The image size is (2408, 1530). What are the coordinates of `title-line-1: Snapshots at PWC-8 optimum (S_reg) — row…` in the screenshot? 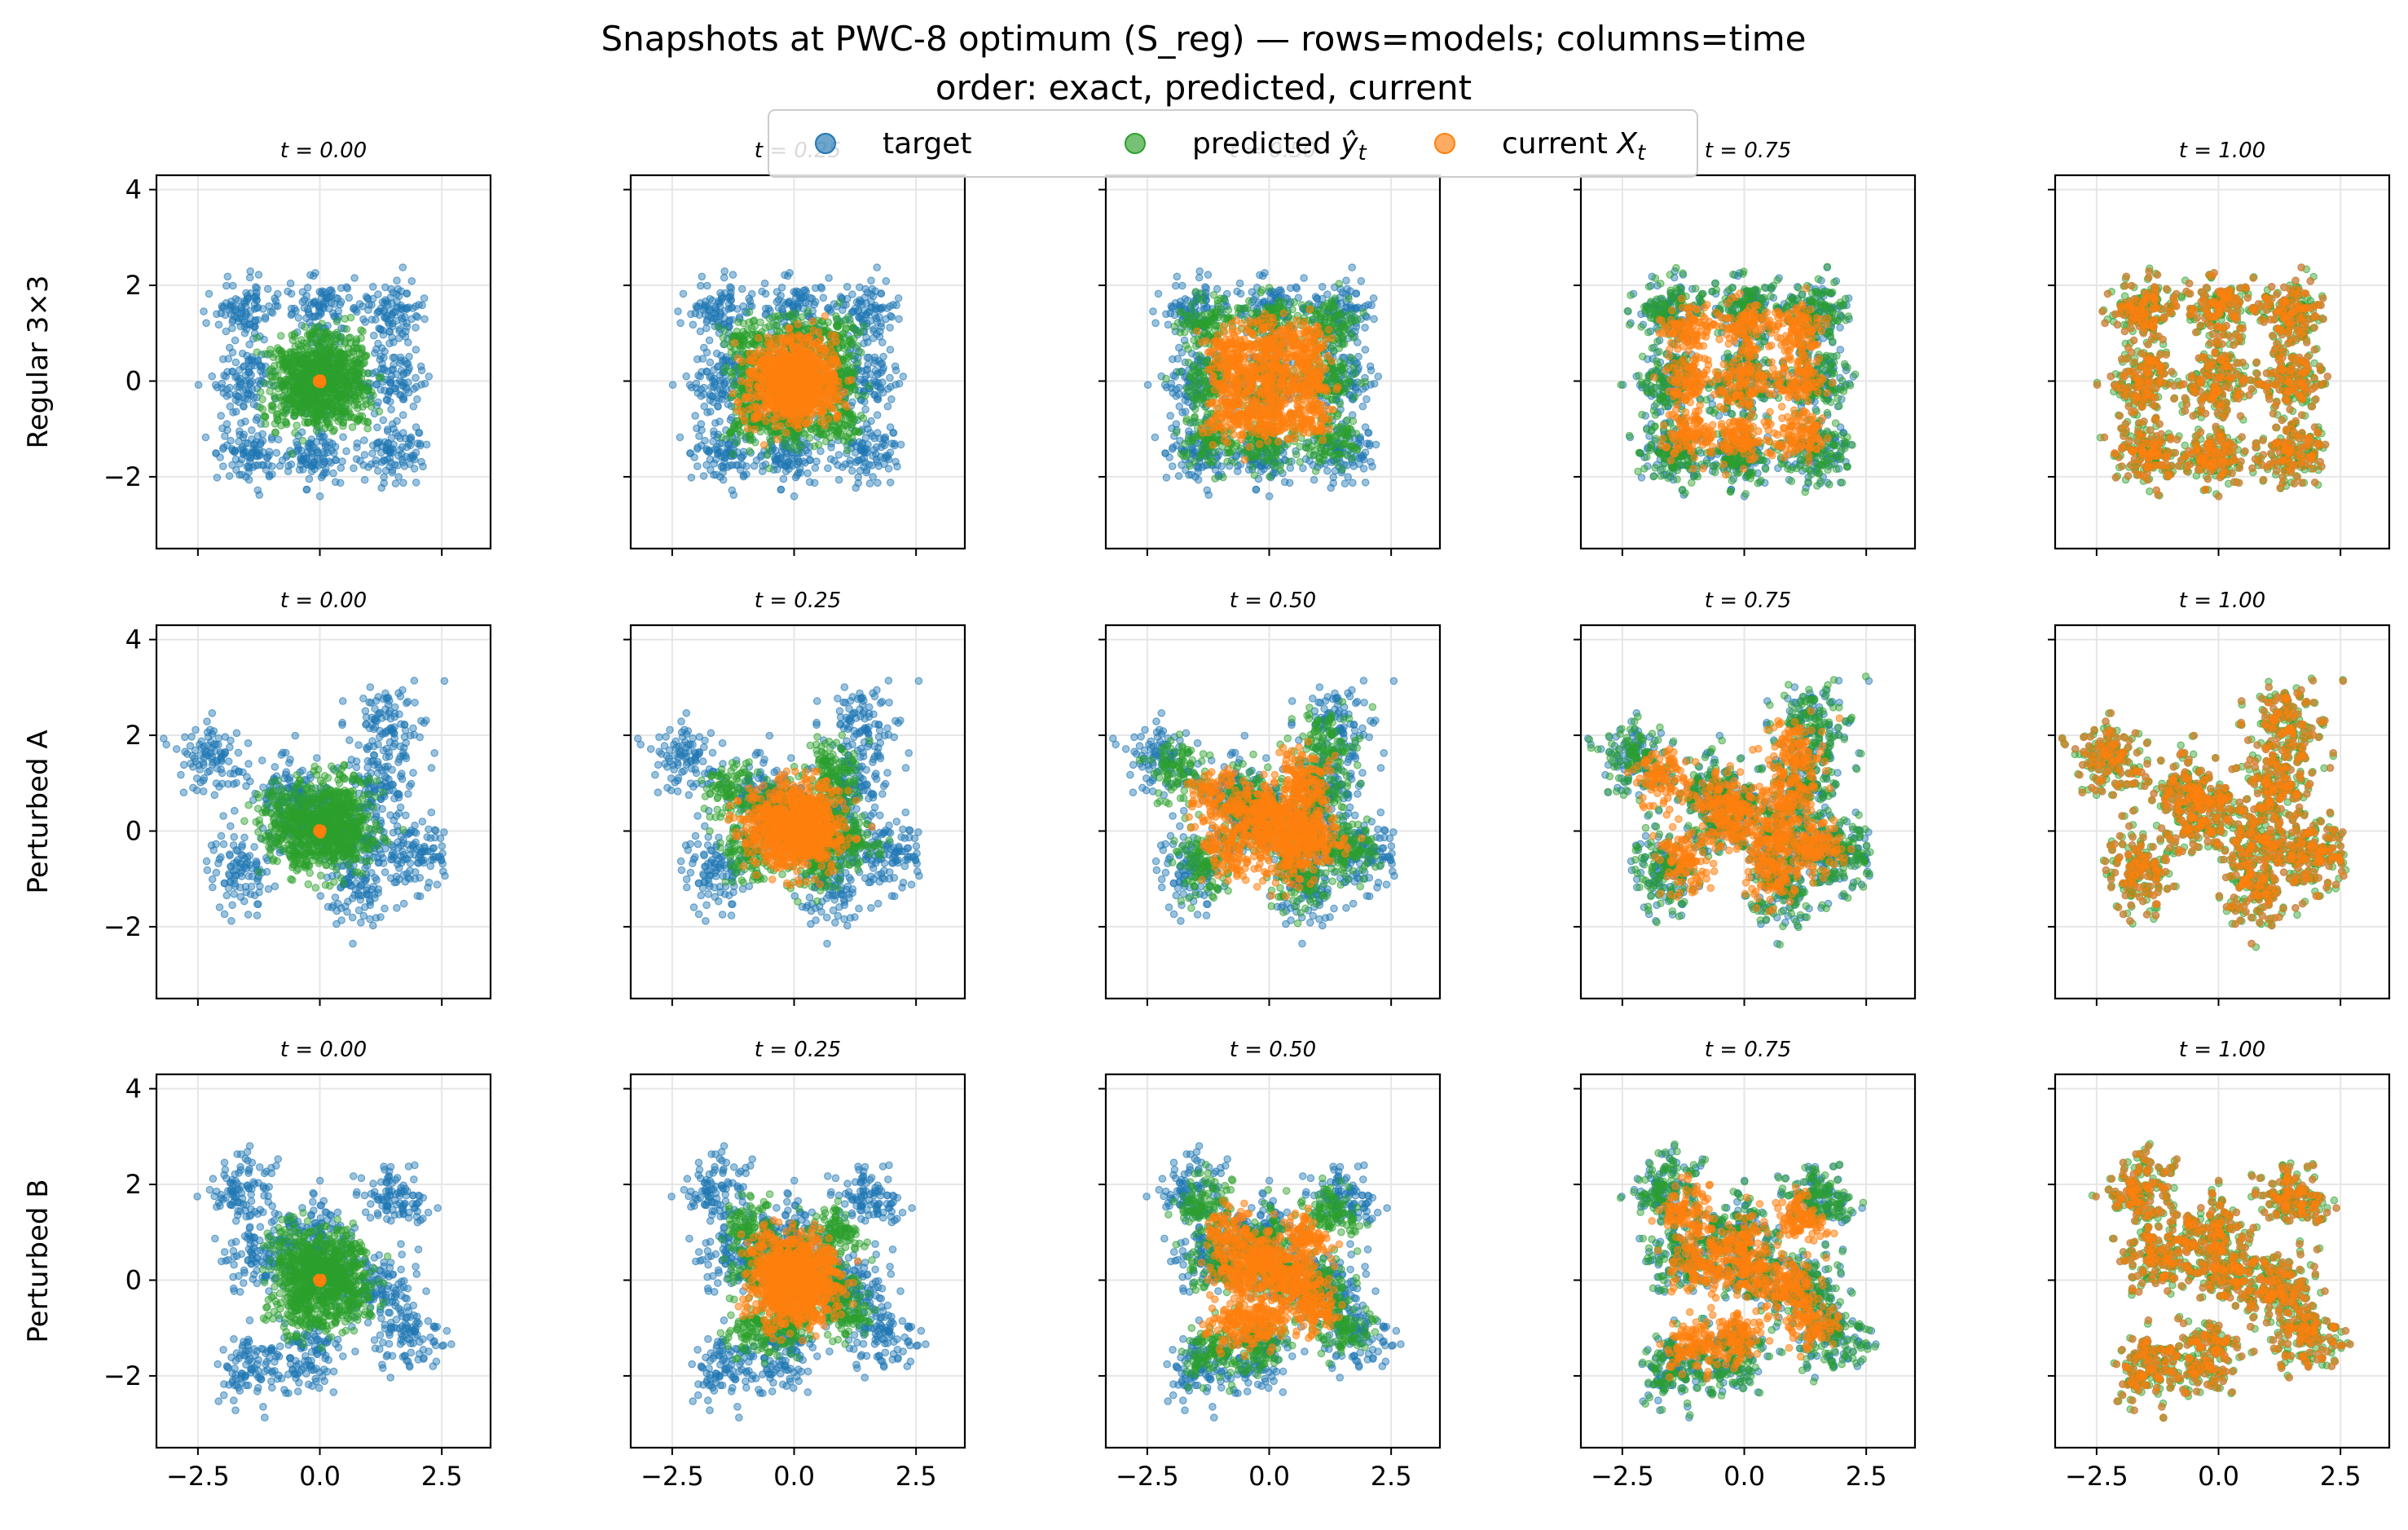 It's located at (1203, 39).